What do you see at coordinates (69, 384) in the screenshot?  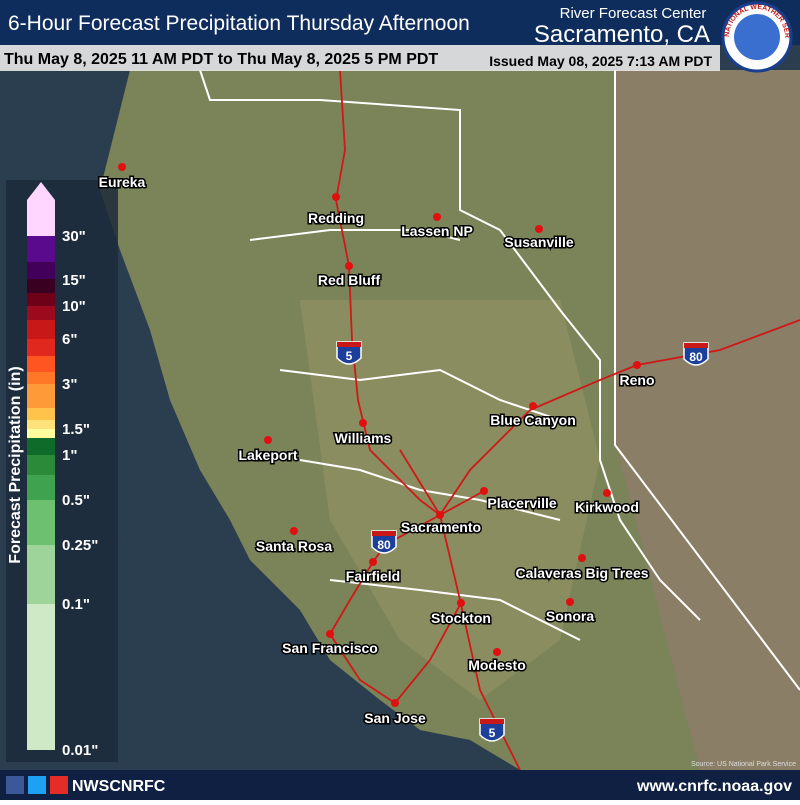 I see `legend-label: 3"` at bounding box center [69, 384].